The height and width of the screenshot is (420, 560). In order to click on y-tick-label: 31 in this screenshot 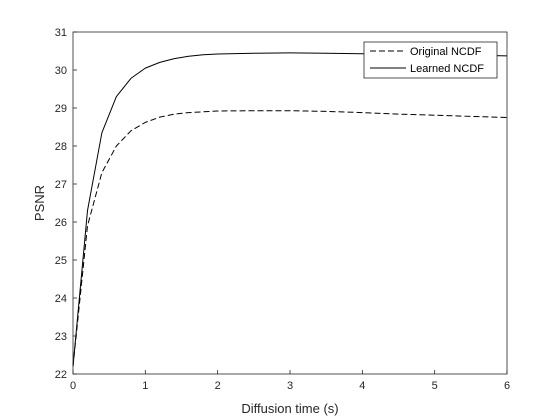, I will do `click(61, 33)`.